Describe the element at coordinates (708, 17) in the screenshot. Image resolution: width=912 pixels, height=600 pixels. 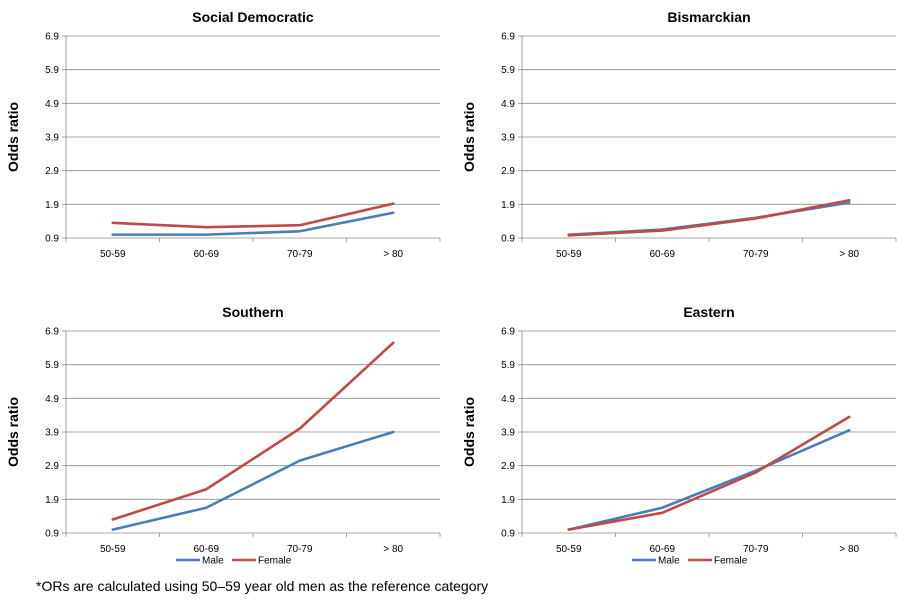
I see `chart-title: Bismarckian` at that location.